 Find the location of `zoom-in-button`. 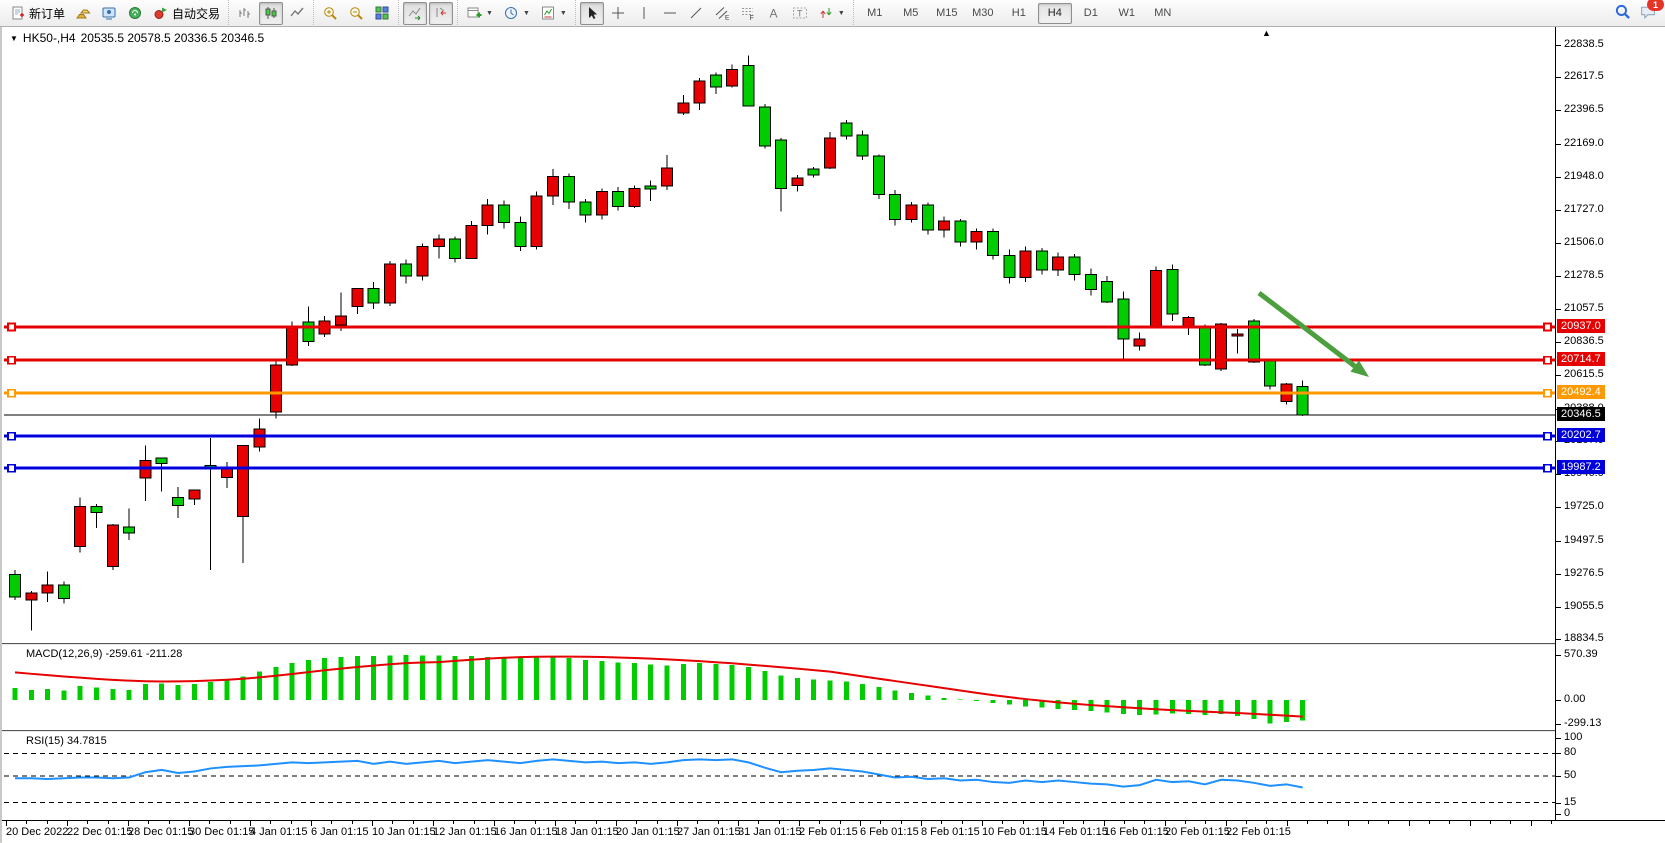

zoom-in-button is located at coordinates (330, 13).